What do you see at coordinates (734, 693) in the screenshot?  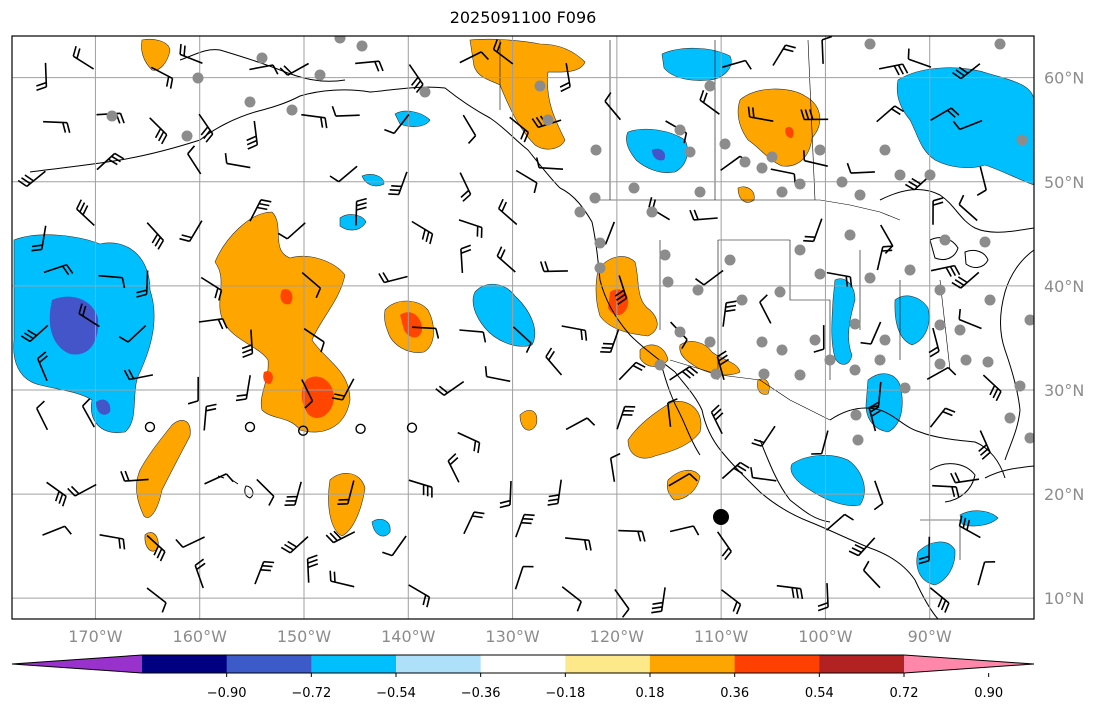 I see `colorbar-tick-label: 0.36` at bounding box center [734, 693].